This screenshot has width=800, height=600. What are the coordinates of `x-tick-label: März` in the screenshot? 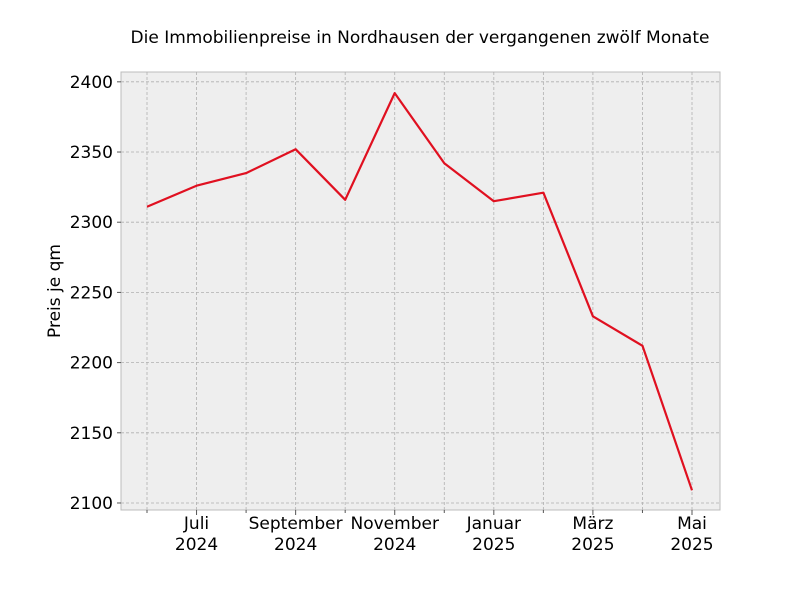 It's located at (592, 524).